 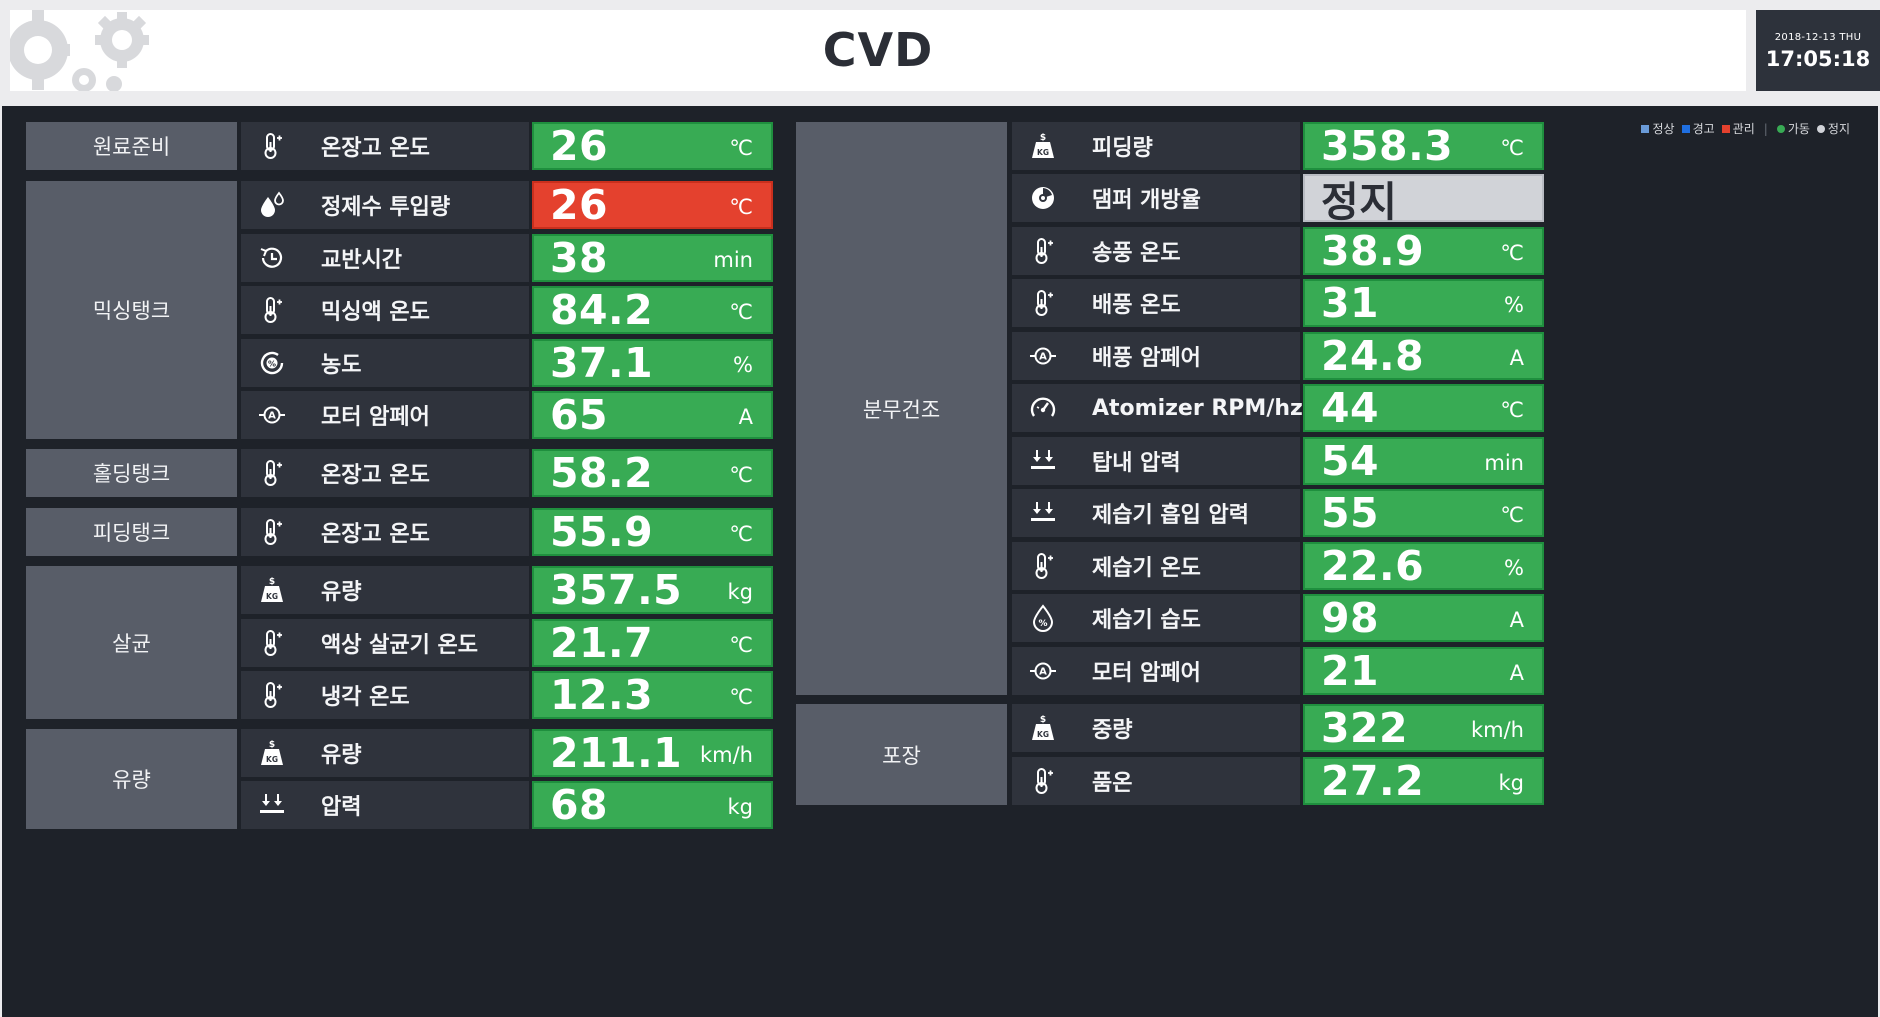 What do you see at coordinates (1423, 461) in the screenshot?
I see `metric-value-box: 54 min` at bounding box center [1423, 461].